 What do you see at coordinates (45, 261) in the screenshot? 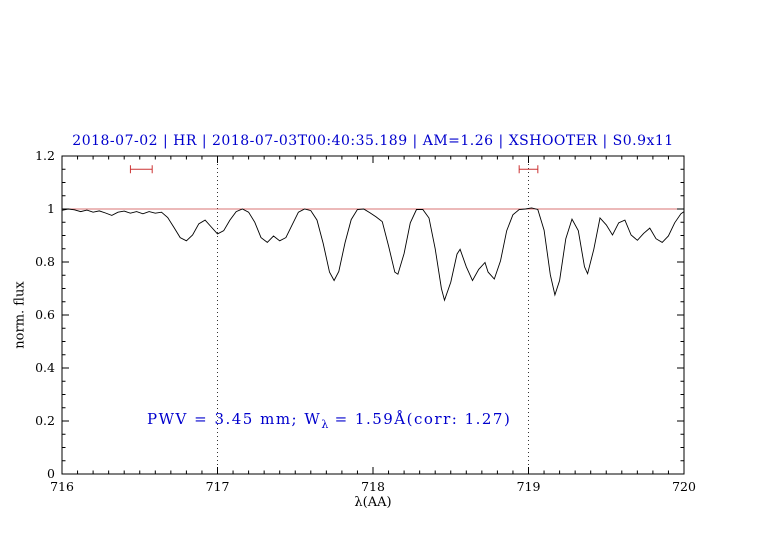
I see `y-tick-label: 0.8` at bounding box center [45, 261].